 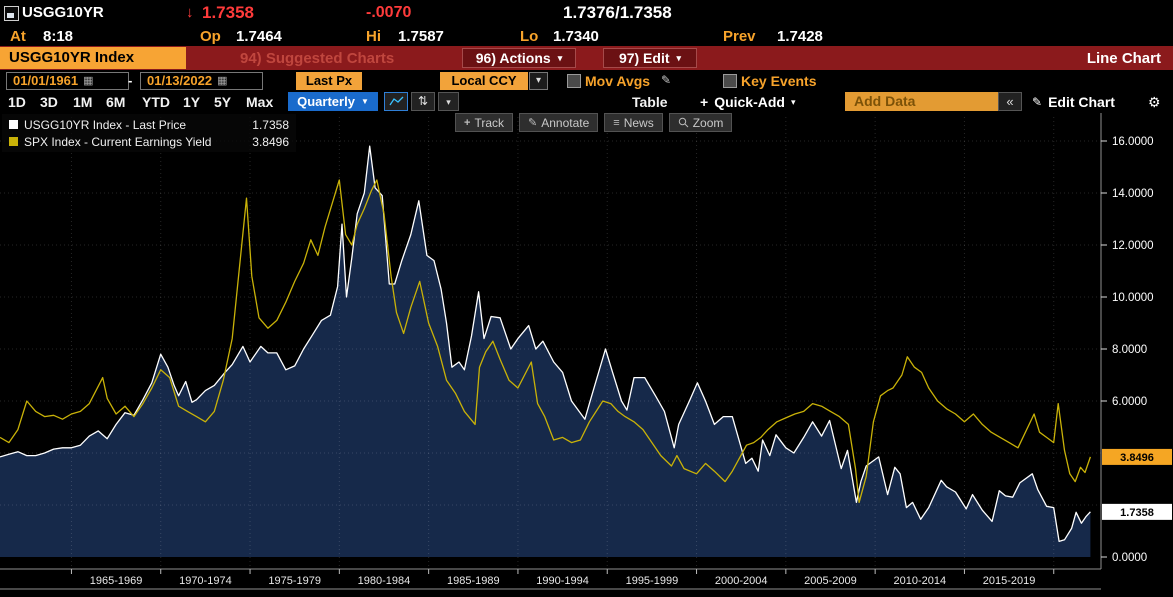 I want to click on edit-menu: 97) Edit ▾, so click(x=650, y=58).